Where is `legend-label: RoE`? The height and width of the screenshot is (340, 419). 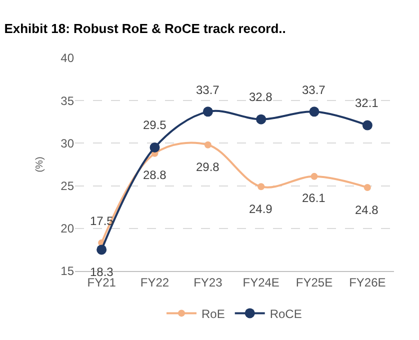 legend-label: RoE is located at coordinates (213, 313).